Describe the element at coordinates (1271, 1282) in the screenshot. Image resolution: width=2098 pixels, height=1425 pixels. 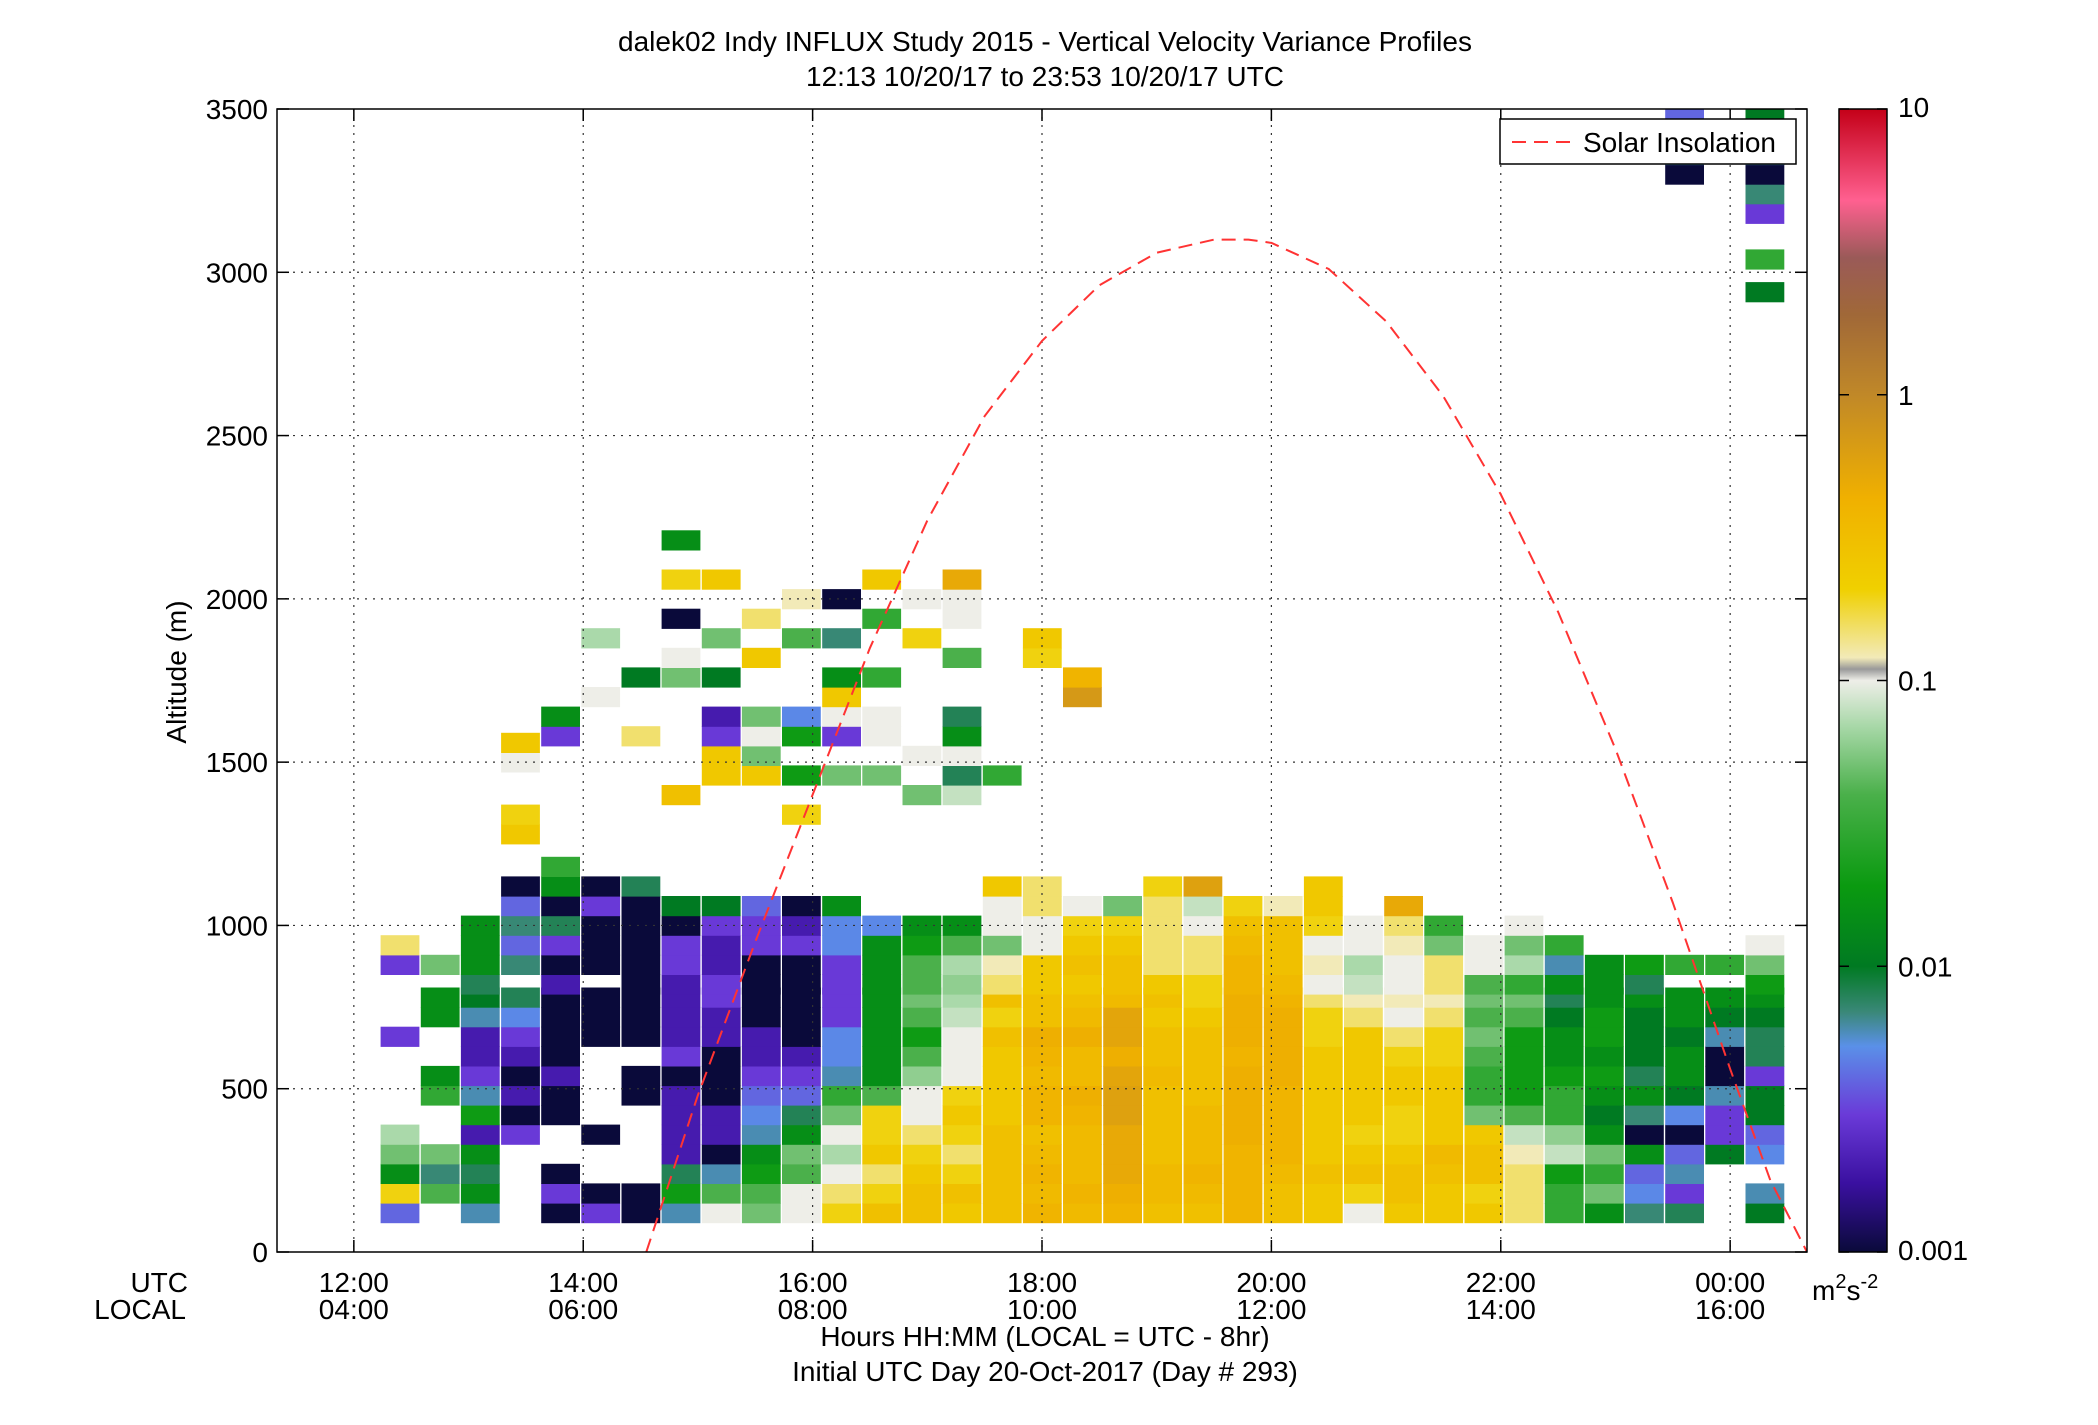
I see `x-tick-label-utc: 20:00` at that location.